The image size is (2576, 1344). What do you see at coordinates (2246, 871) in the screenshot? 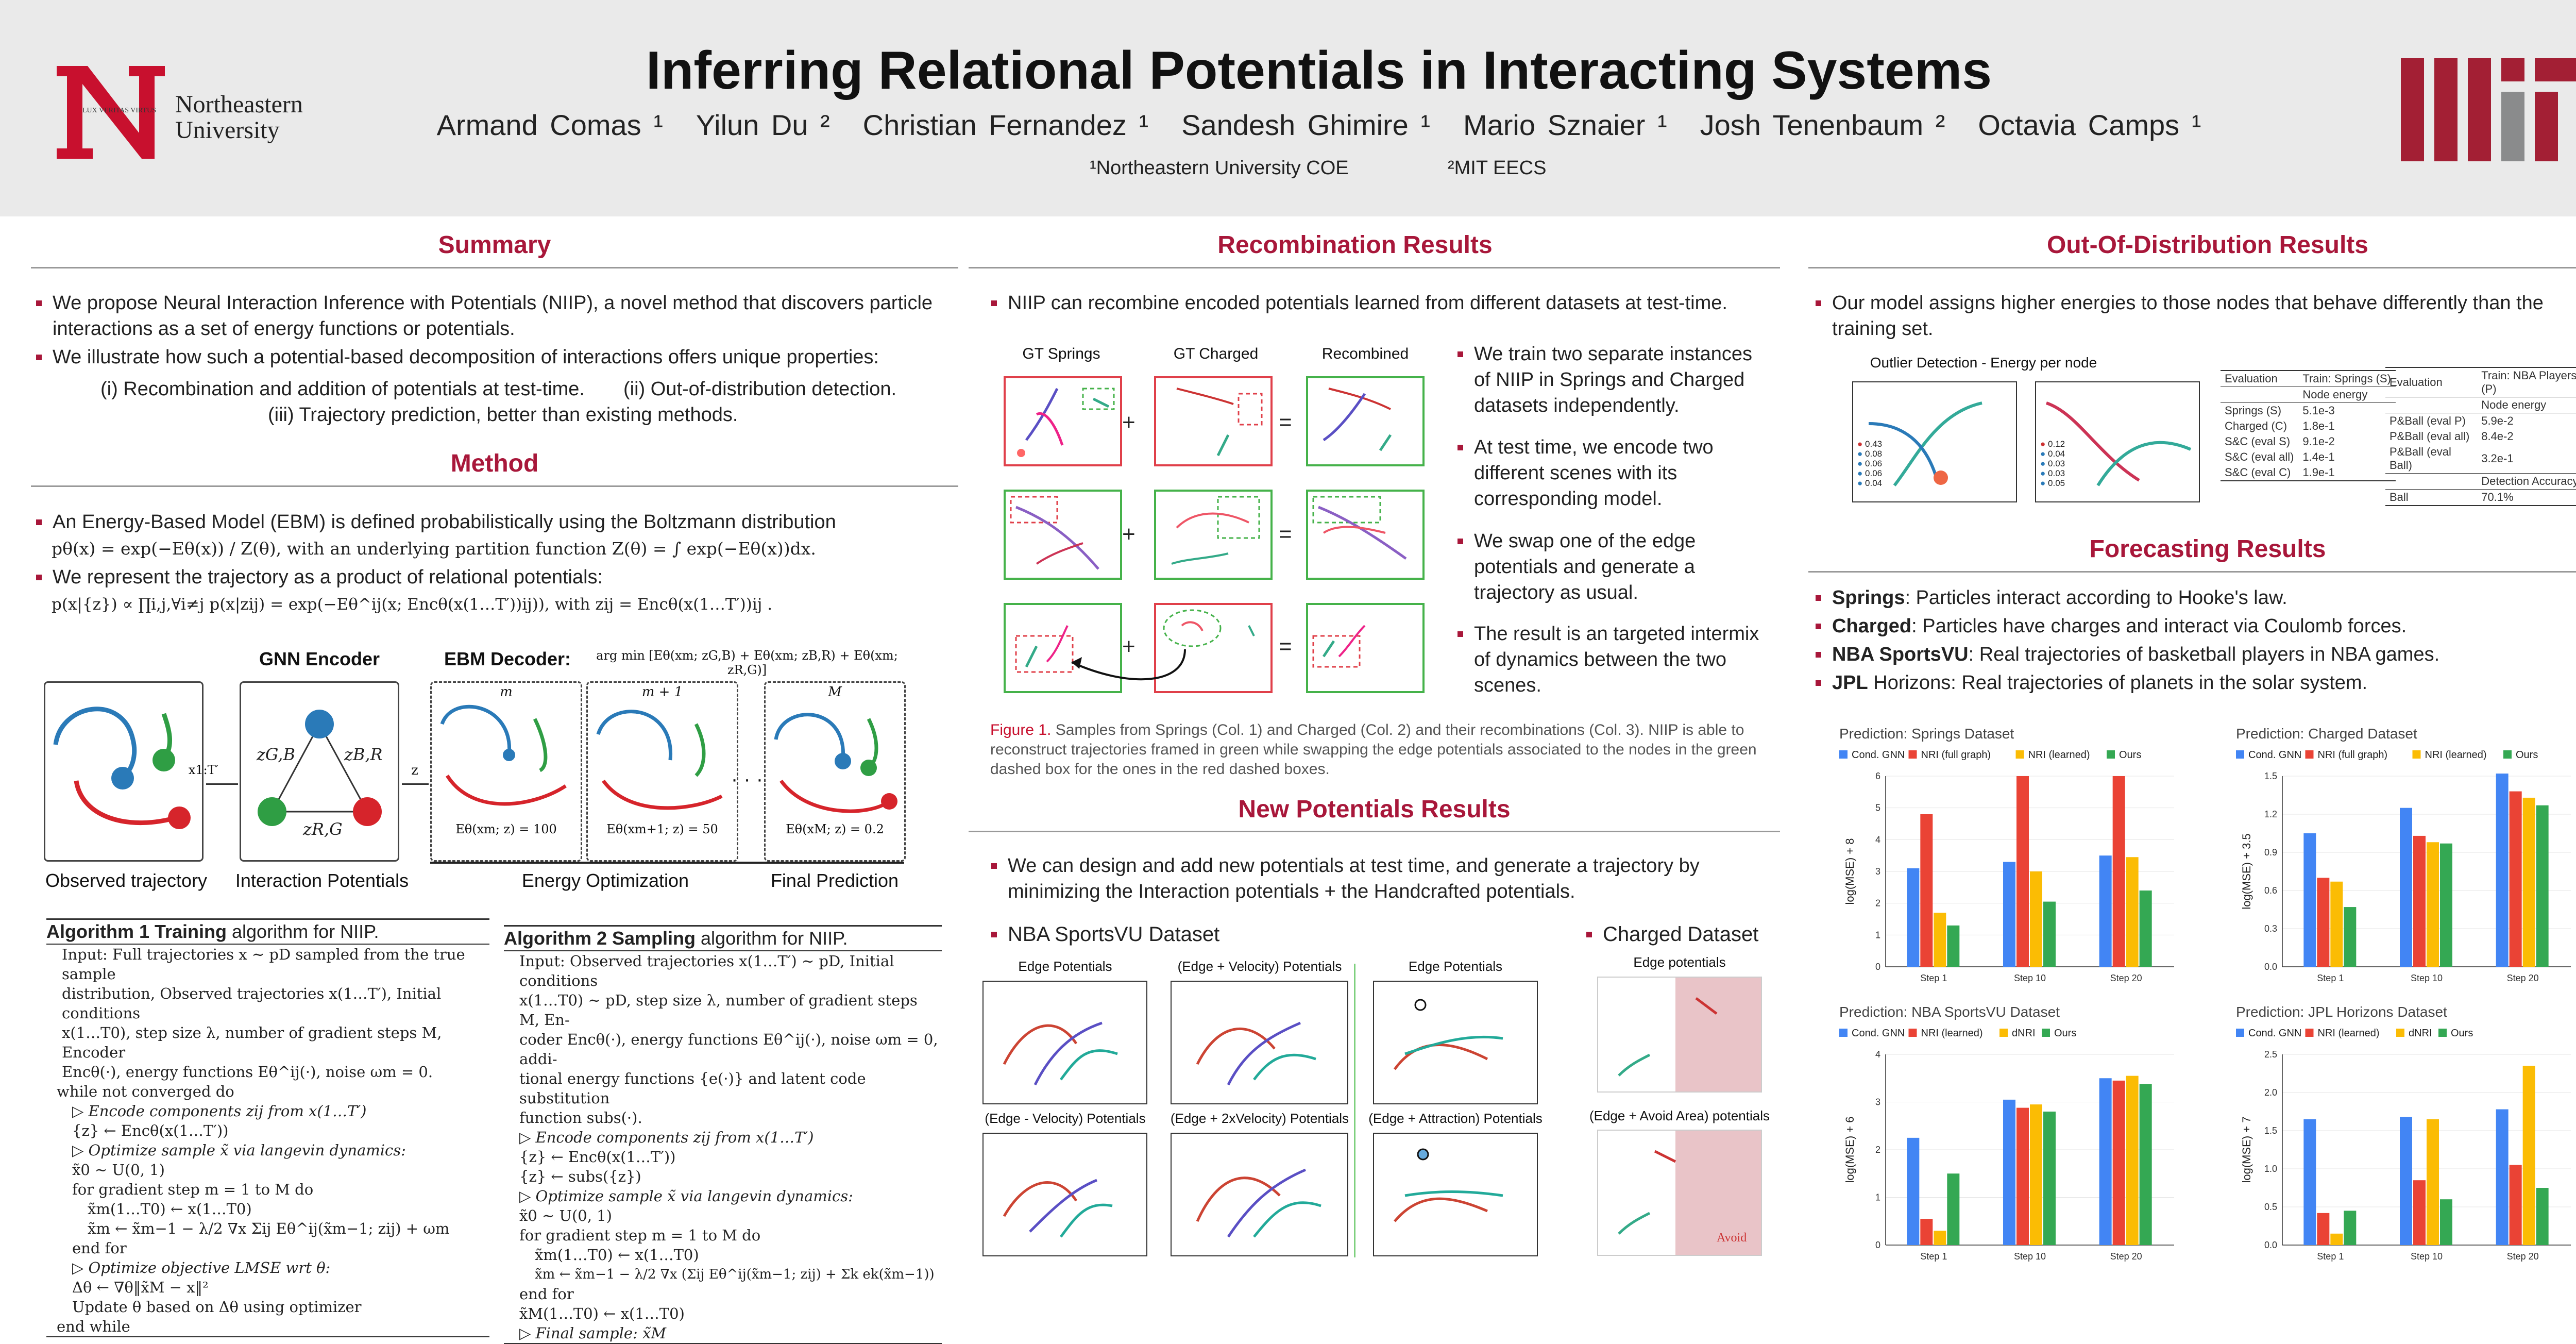
I see `y-axis-label: log(MSE) + 3.5` at bounding box center [2246, 871].